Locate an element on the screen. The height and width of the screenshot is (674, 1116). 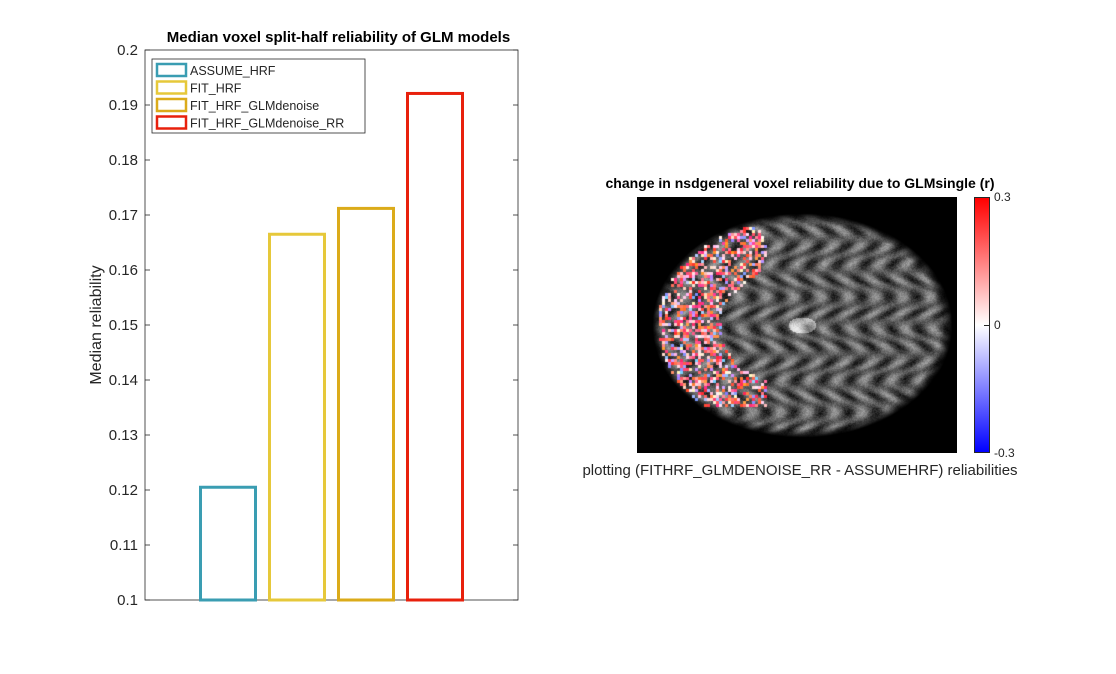
y-tick-label: 0.18 is located at coordinates (123, 160).